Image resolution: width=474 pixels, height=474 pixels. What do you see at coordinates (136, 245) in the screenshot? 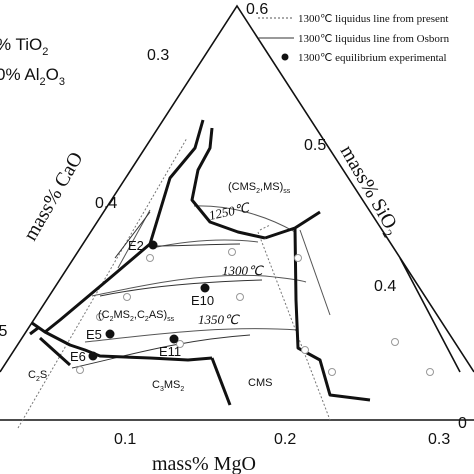
I see `point-label-e2: E2` at bounding box center [136, 245].